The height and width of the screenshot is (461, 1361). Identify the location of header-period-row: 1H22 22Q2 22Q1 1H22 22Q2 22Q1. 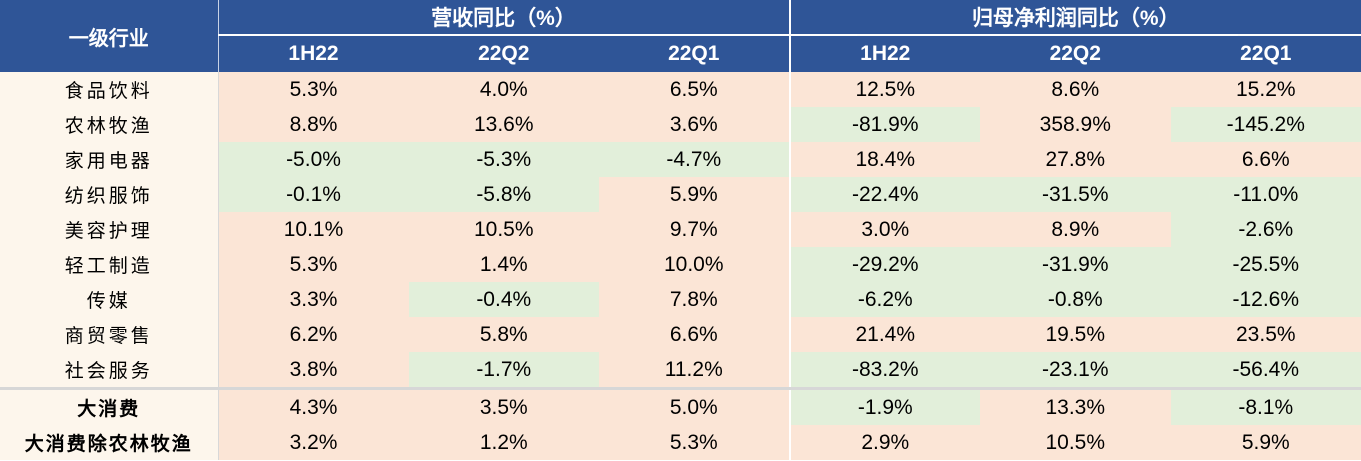
(680, 53).